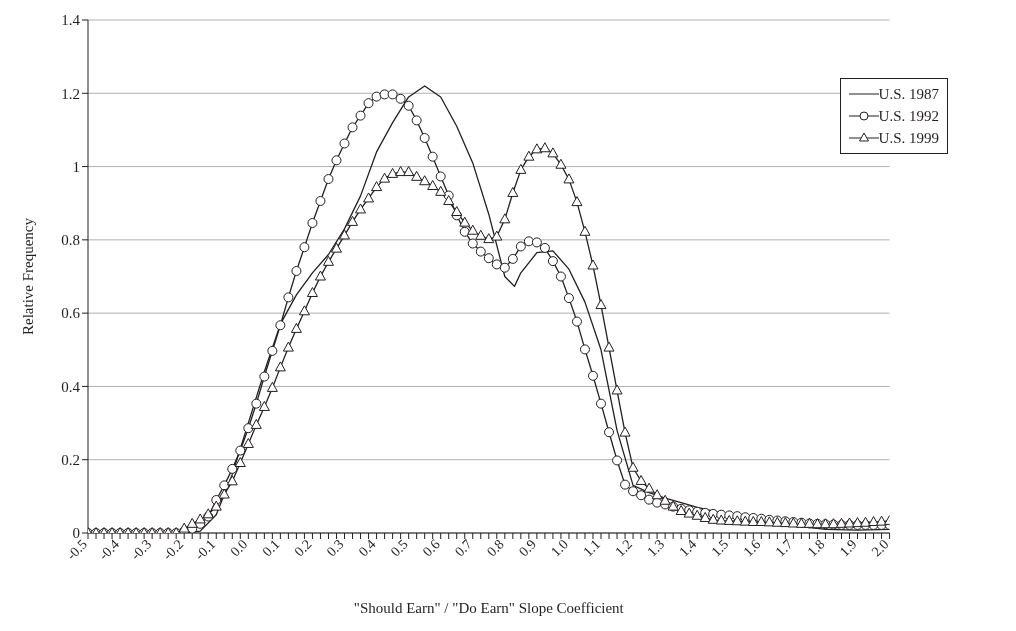  I want to click on y-tick-label: 0.2, so click(70, 460).